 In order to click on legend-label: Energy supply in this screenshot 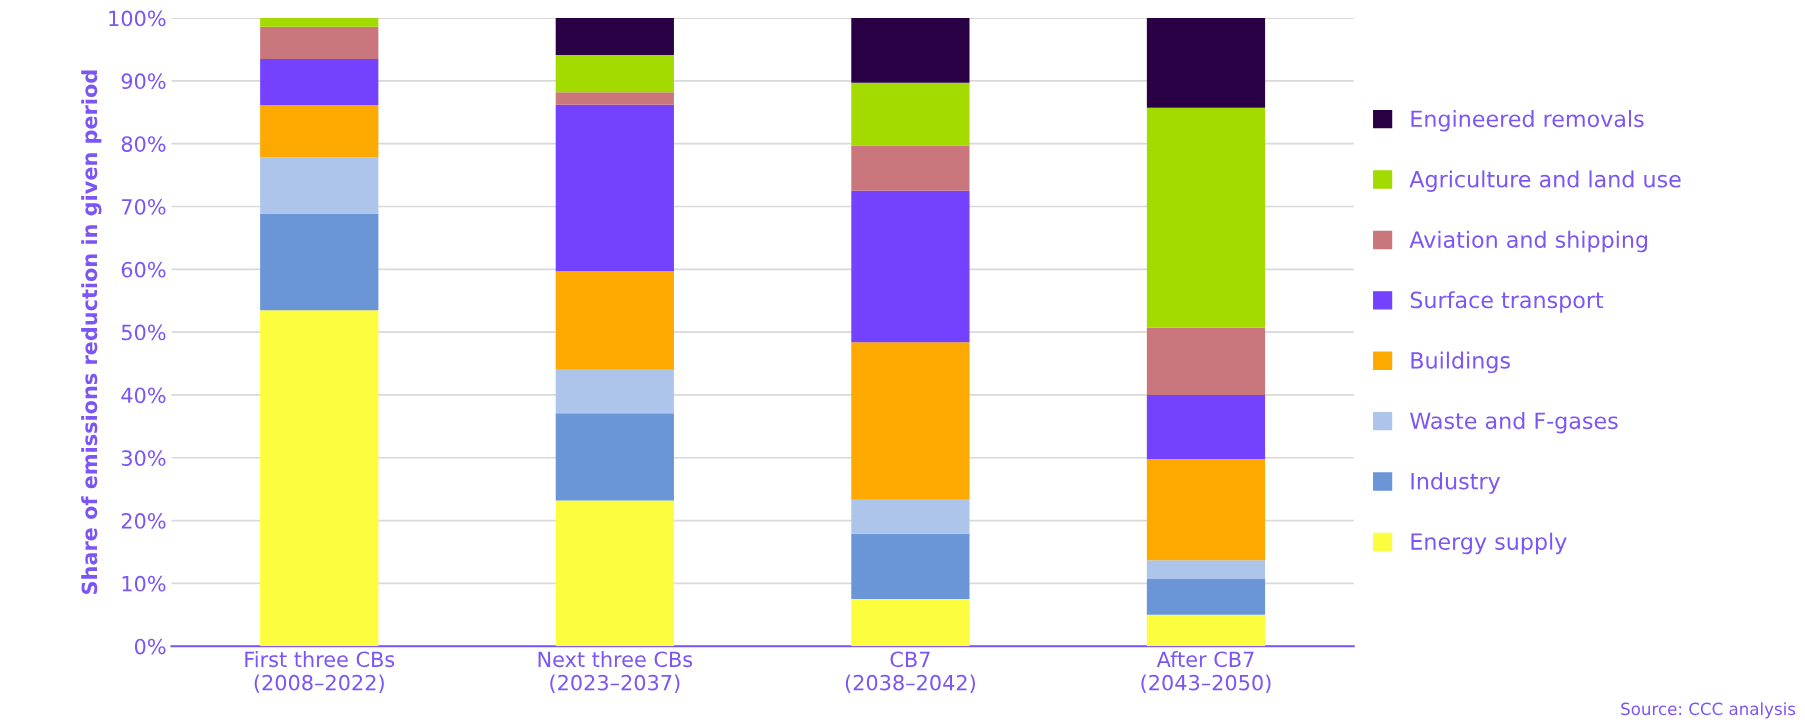, I will do `click(1489, 543)`.